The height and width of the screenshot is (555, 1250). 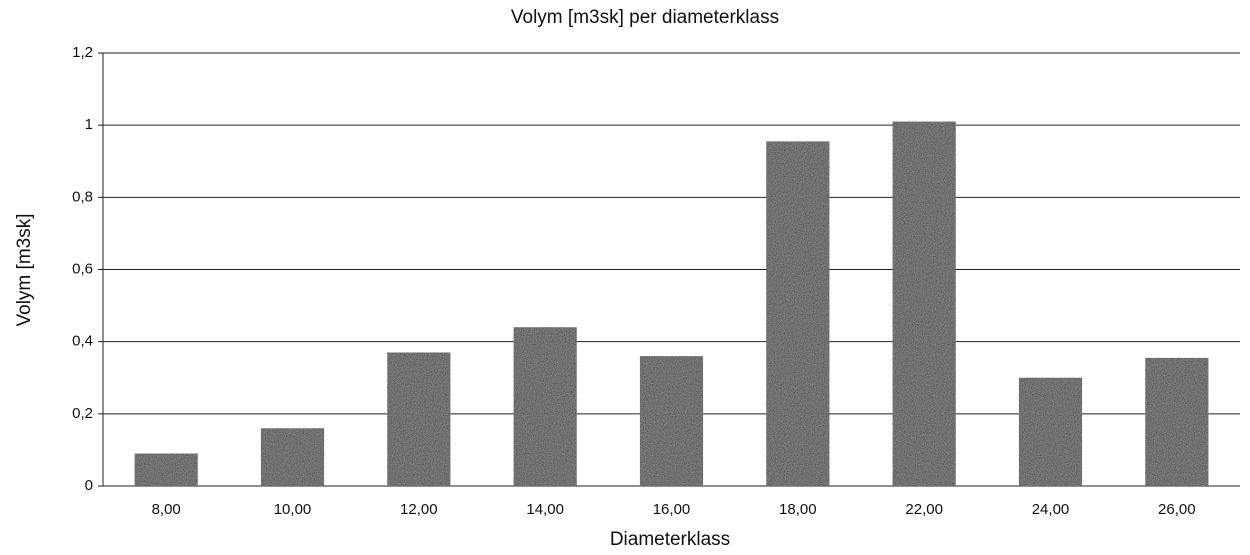 What do you see at coordinates (419, 509) in the screenshot?
I see `x-tick-label: 12,00` at bounding box center [419, 509].